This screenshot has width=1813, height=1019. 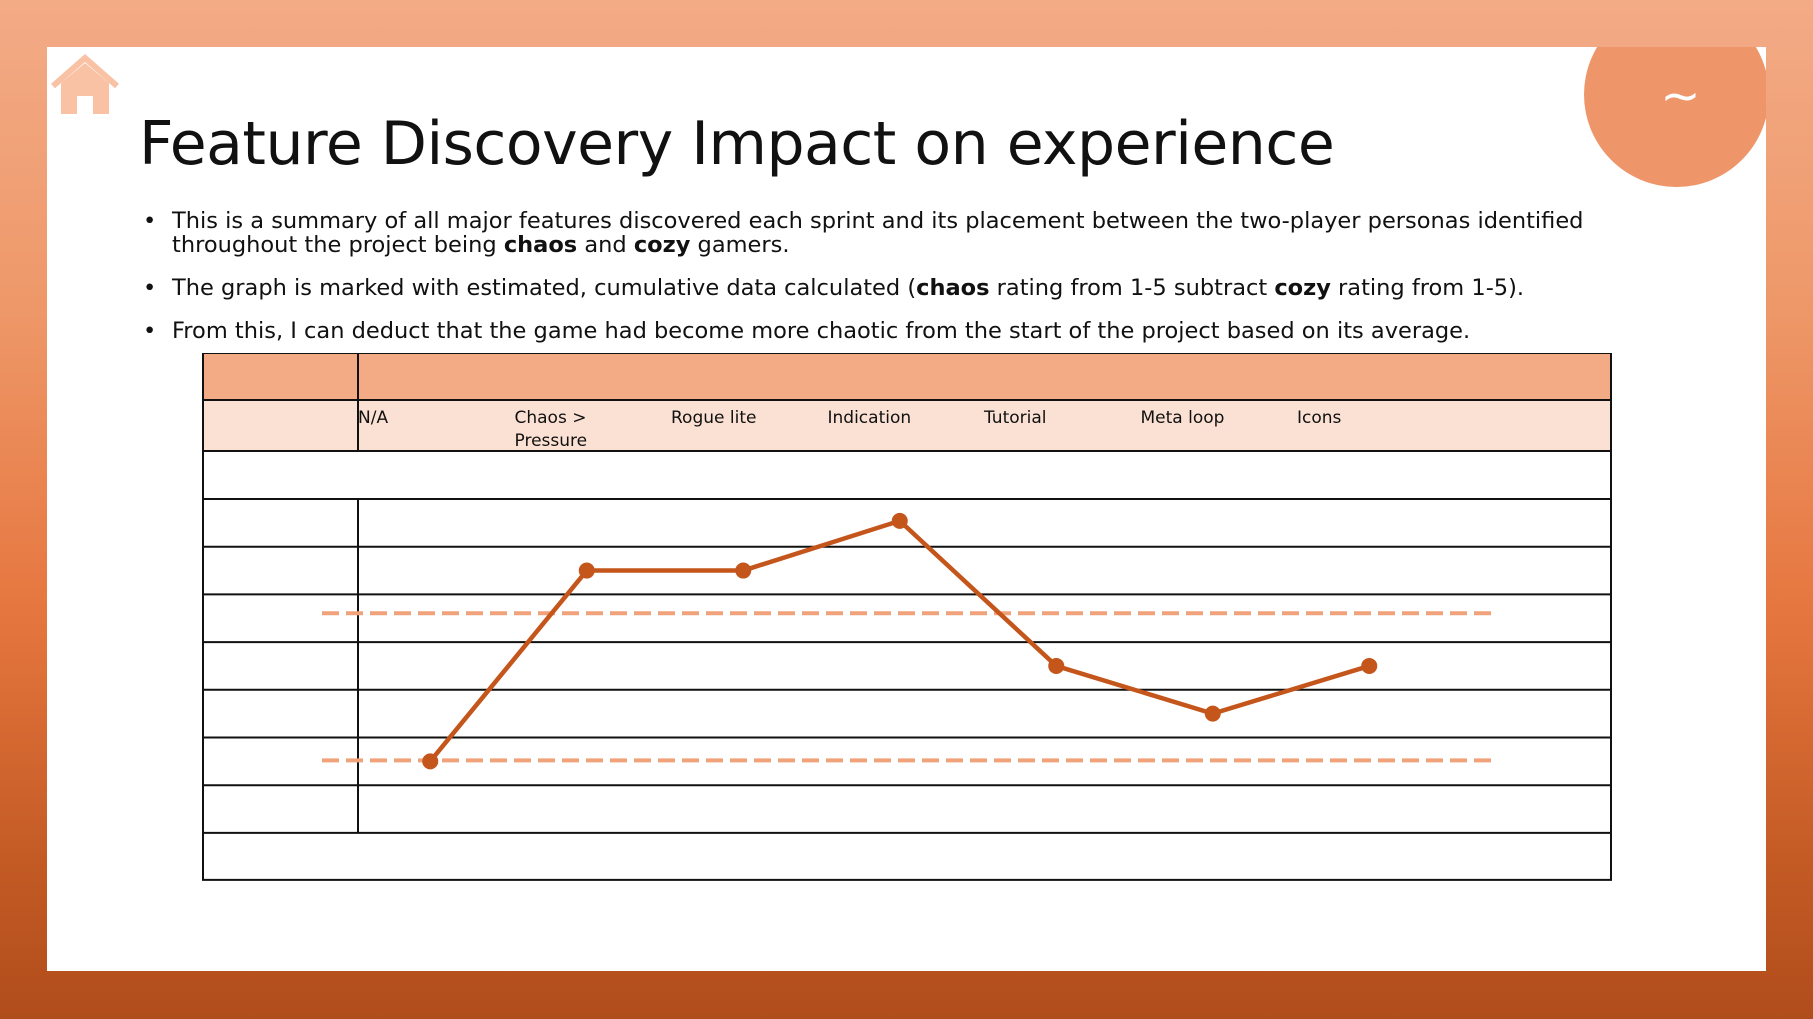 What do you see at coordinates (436, 429) in the screenshot?
I see `feature-cell: N/A` at bounding box center [436, 429].